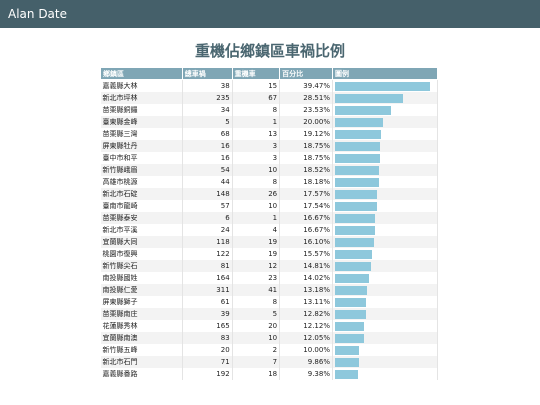 Image resolution: width=540 pixels, height=405 pixels. I want to click on heavy-cell: 8, so click(256, 302).